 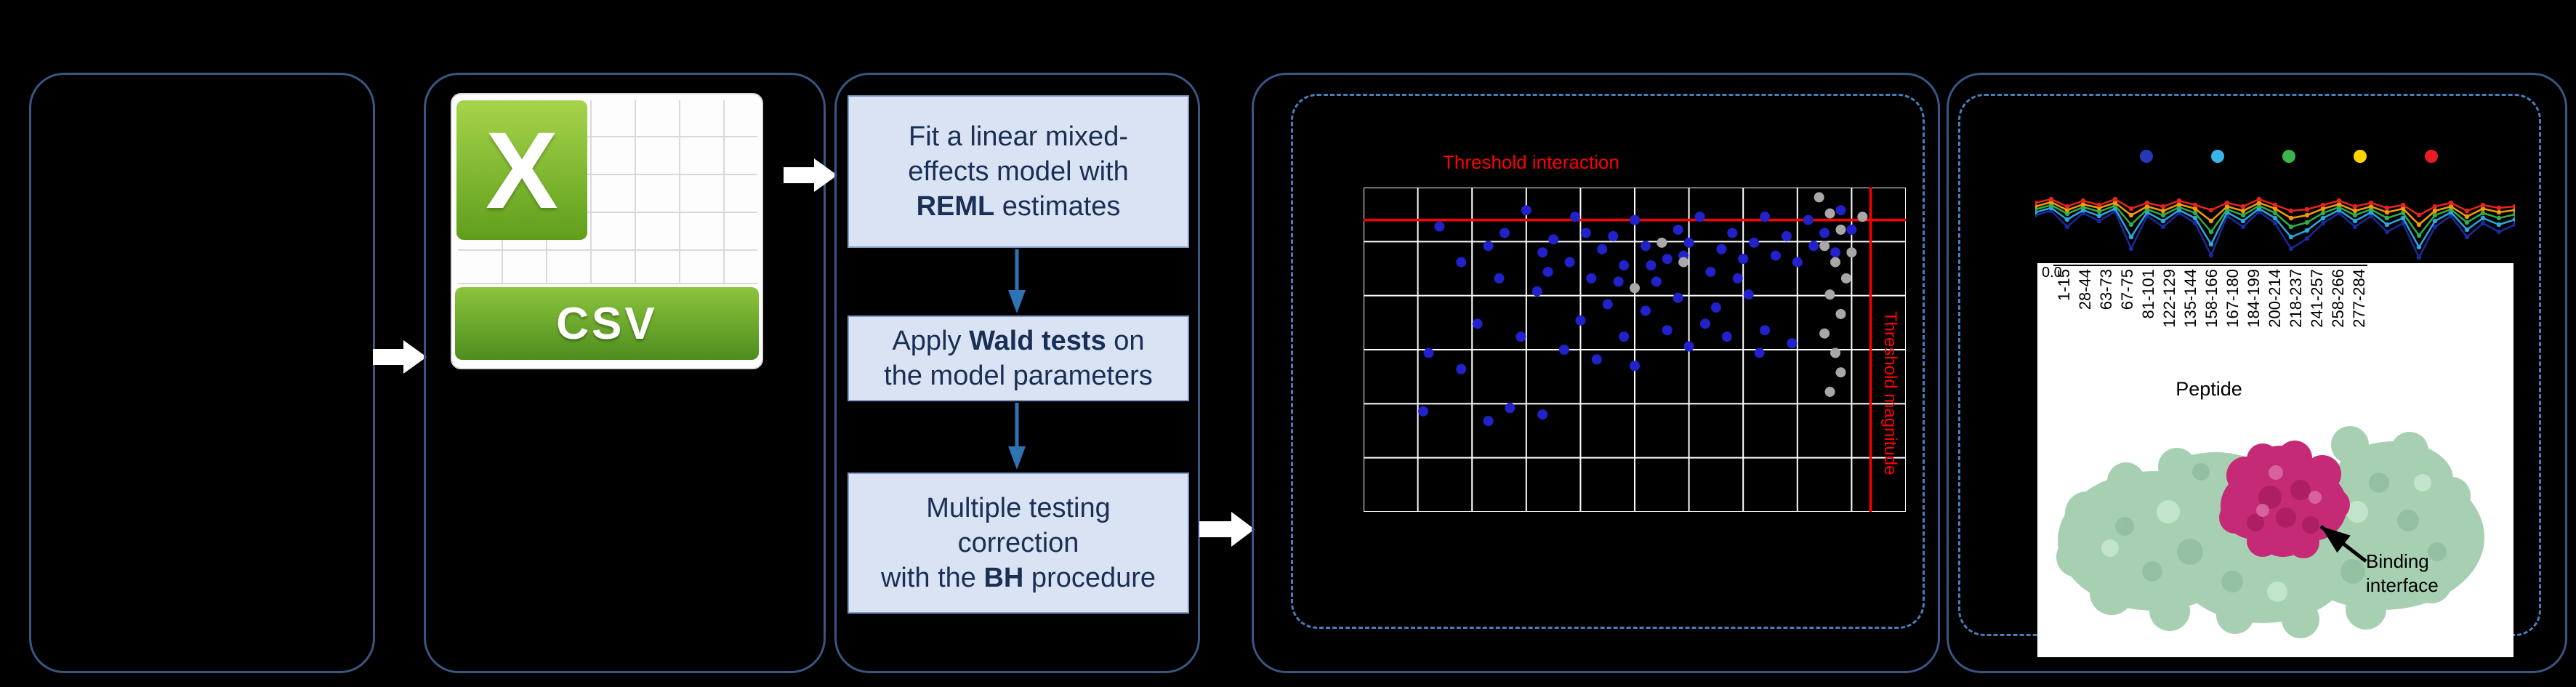 What do you see at coordinates (955, 206) in the screenshot?
I see `process-text-bold: REML` at bounding box center [955, 206].